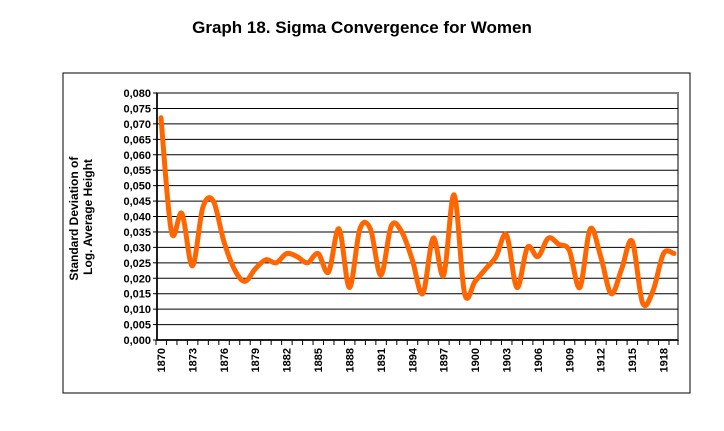 This screenshot has height=431, width=724. Describe the element at coordinates (137, 109) in the screenshot. I see `y-tick-label: 0,075` at that location.